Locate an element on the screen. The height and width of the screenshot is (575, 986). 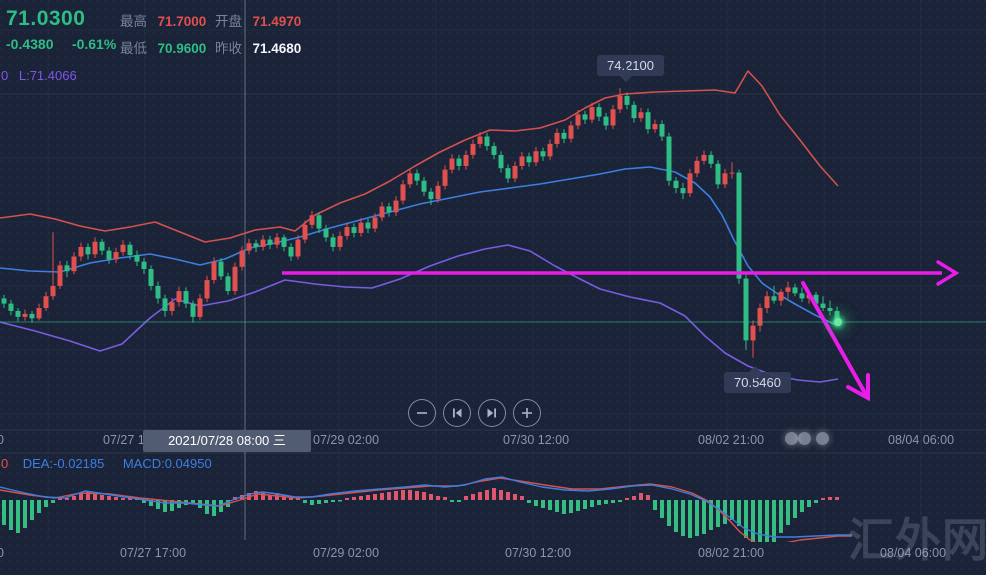
boll-lower-value: L:71.4066 is located at coordinates (47, 75).